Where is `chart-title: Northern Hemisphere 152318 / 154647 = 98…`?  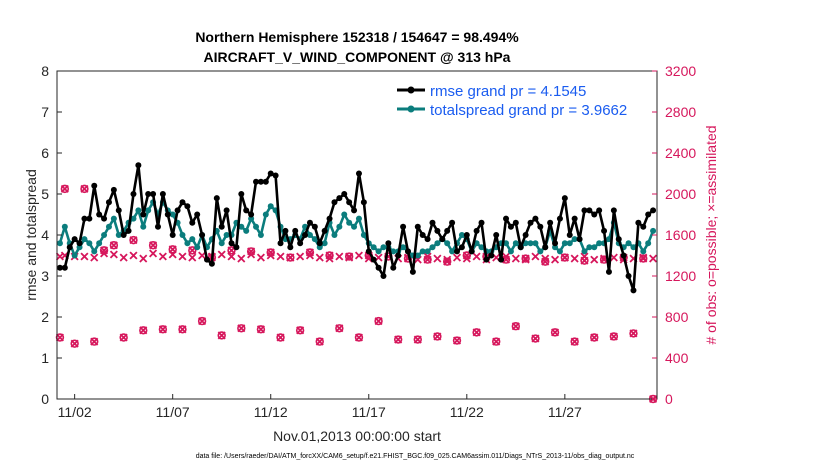
chart-title: Northern Hemisphere 152318 / 154647 = 98… is located at coordinates (357, 37).